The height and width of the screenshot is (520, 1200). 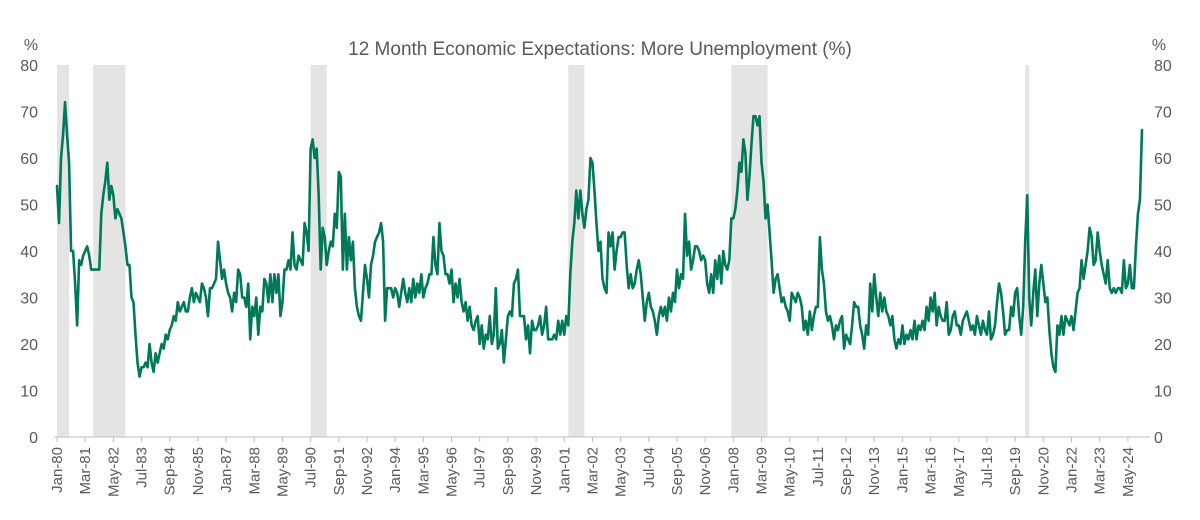 What do you see at coordinates (733, 470) in the screenshot?
I see `x-tick-label: Jan-08` at bounding box center [733, 470].